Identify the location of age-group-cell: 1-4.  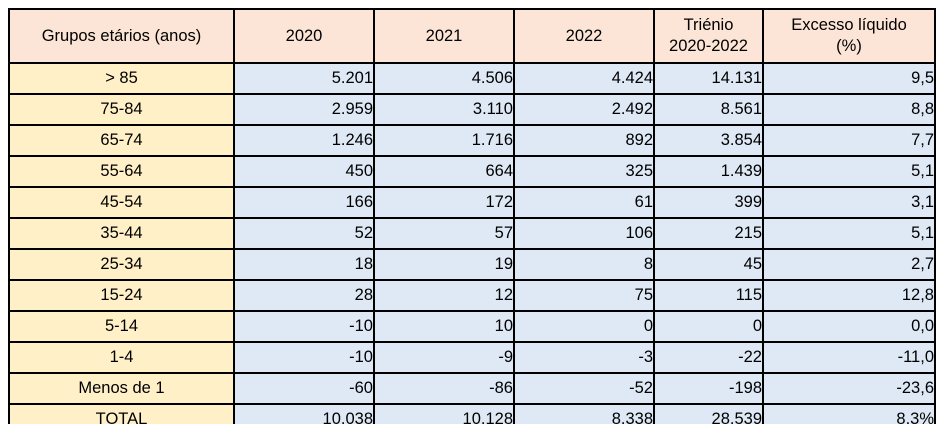
(121, 357).